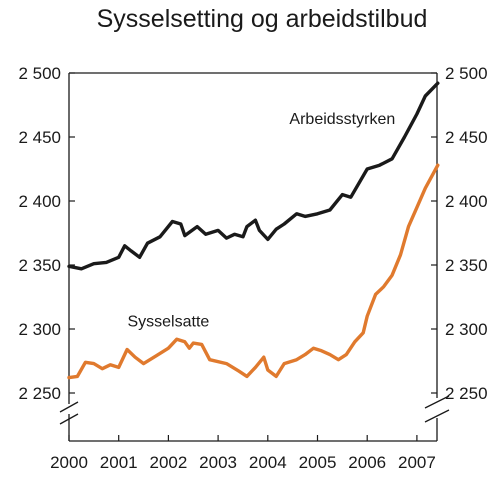  What do you see at coordinates (39, 265) in the screenshot?
I see `y-tick-label-left: 2 350` at bounding box center [39, 265].